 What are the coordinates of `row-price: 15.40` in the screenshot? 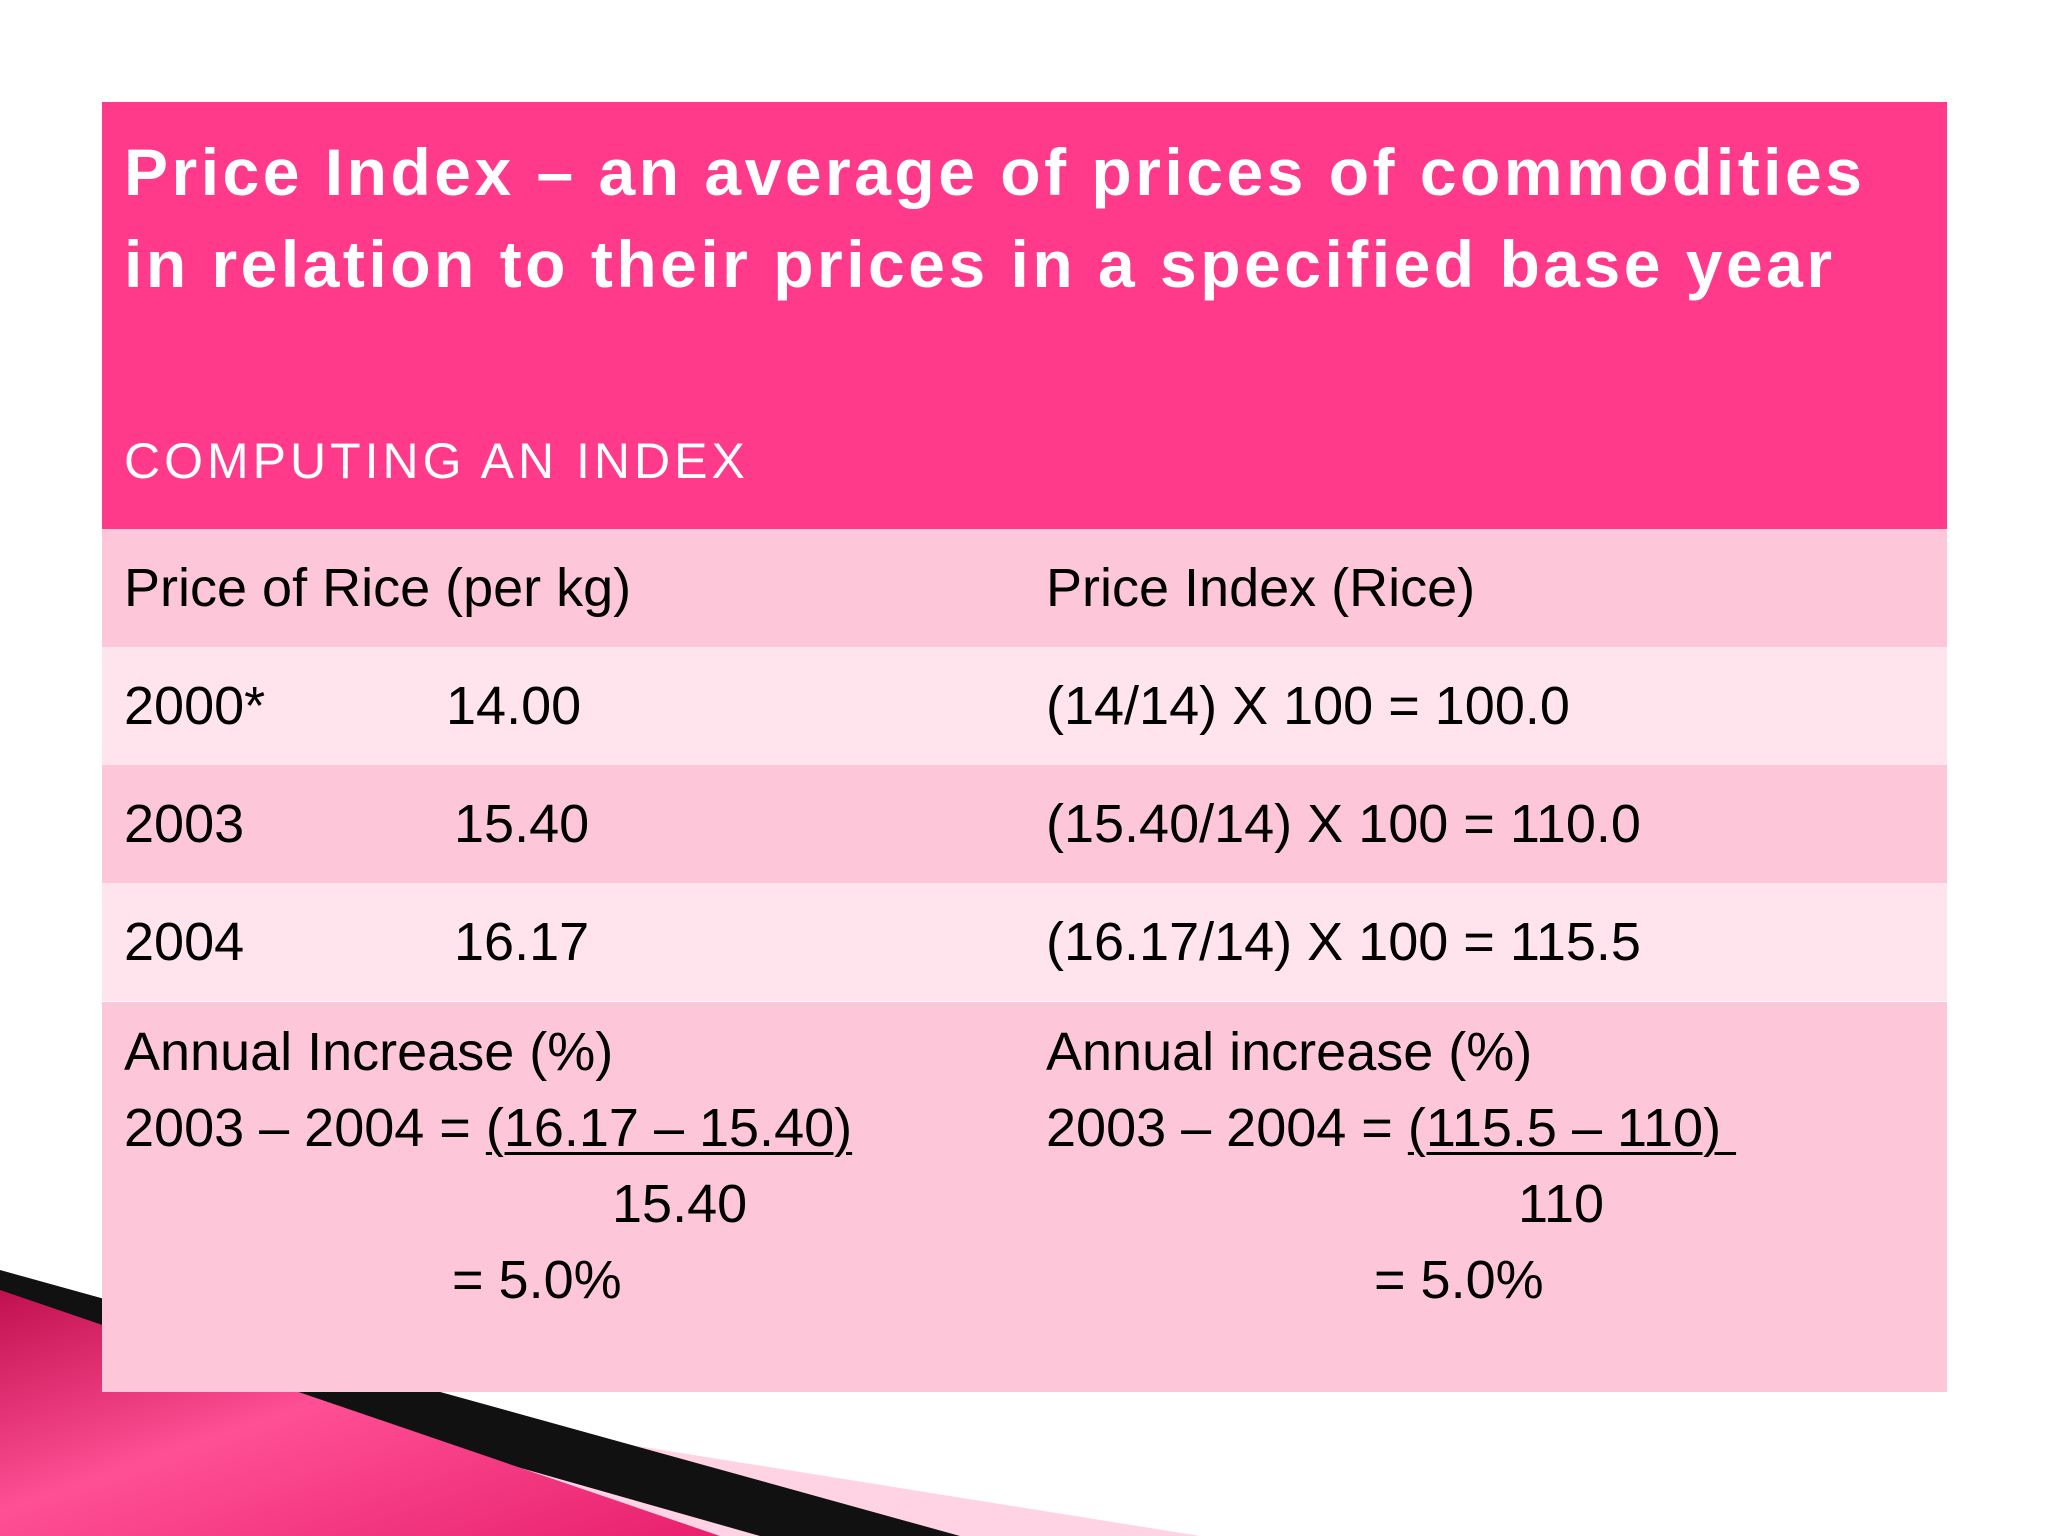 It's located at (522, 824).